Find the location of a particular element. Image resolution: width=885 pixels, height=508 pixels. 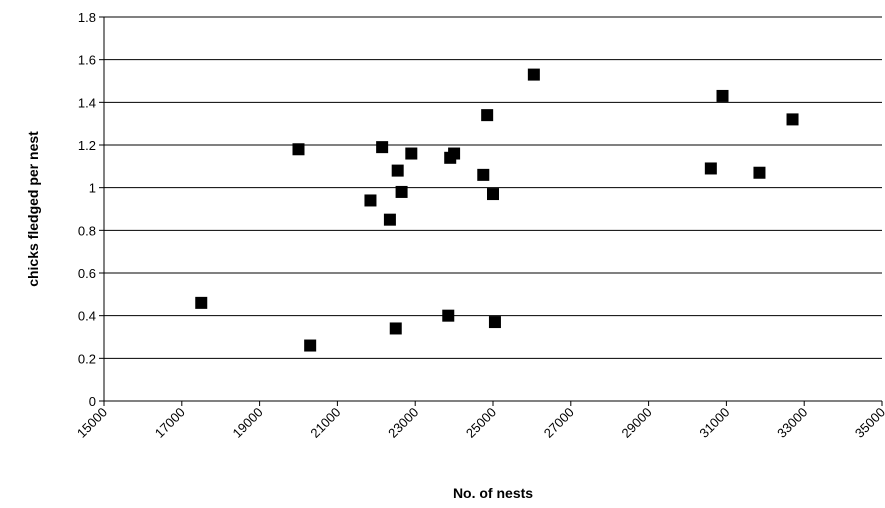

x-tick-label: 23000 is located at coordinates (403, 423).